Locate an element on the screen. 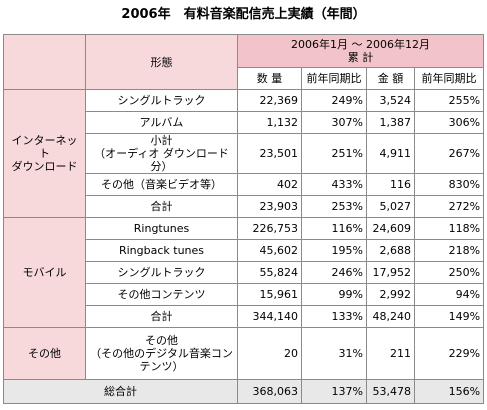 The height and width of the screenshot is (410, 487). text: 4,911 is located at coordinates (395, 153).